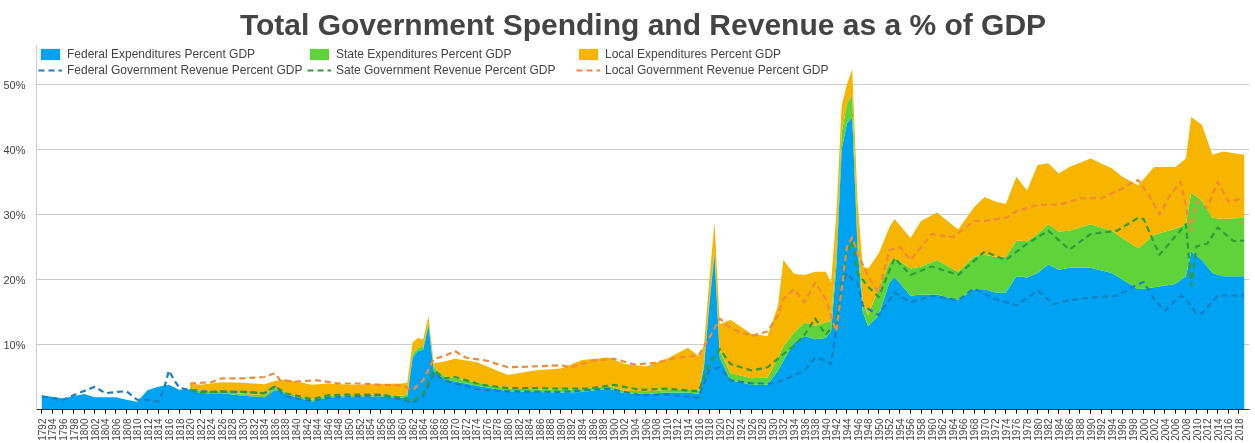  Describe the element at coordinates (1133, 429) in the screenshot. I see `x-tick-label: 1998` at that location.